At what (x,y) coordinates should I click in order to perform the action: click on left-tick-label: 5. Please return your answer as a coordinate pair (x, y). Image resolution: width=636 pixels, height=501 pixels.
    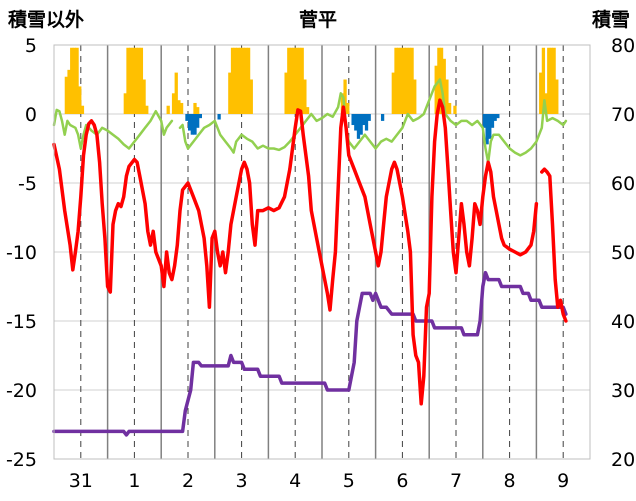
    Looking at the image, I should click on (31, 46).